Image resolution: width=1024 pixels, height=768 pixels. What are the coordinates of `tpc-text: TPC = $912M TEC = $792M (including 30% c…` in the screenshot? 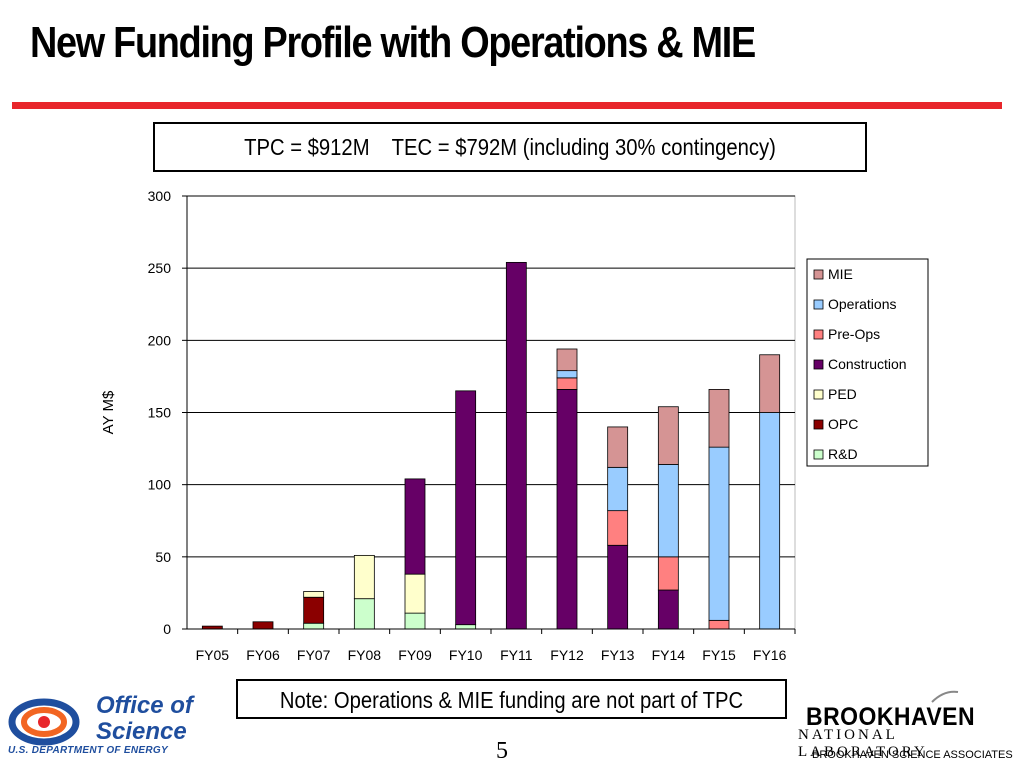 It's located at (510, 147).